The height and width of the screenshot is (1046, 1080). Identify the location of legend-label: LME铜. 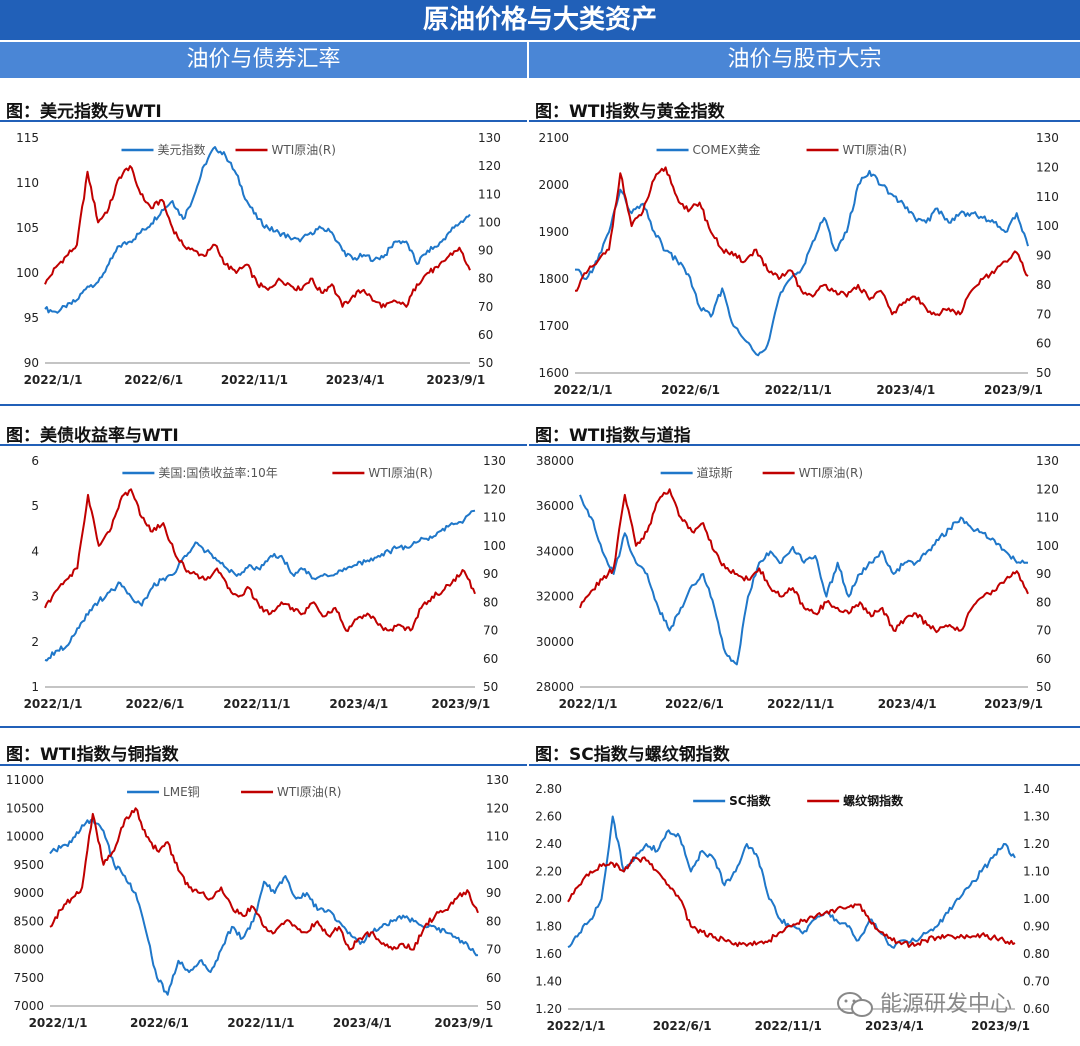
(181, 791).